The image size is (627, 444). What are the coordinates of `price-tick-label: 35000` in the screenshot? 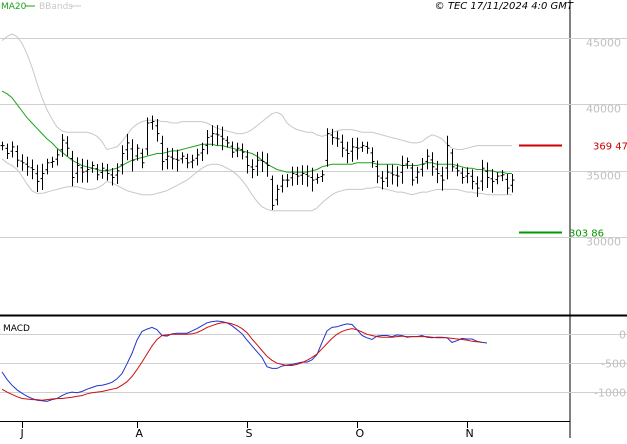 It's located at (603, 176).